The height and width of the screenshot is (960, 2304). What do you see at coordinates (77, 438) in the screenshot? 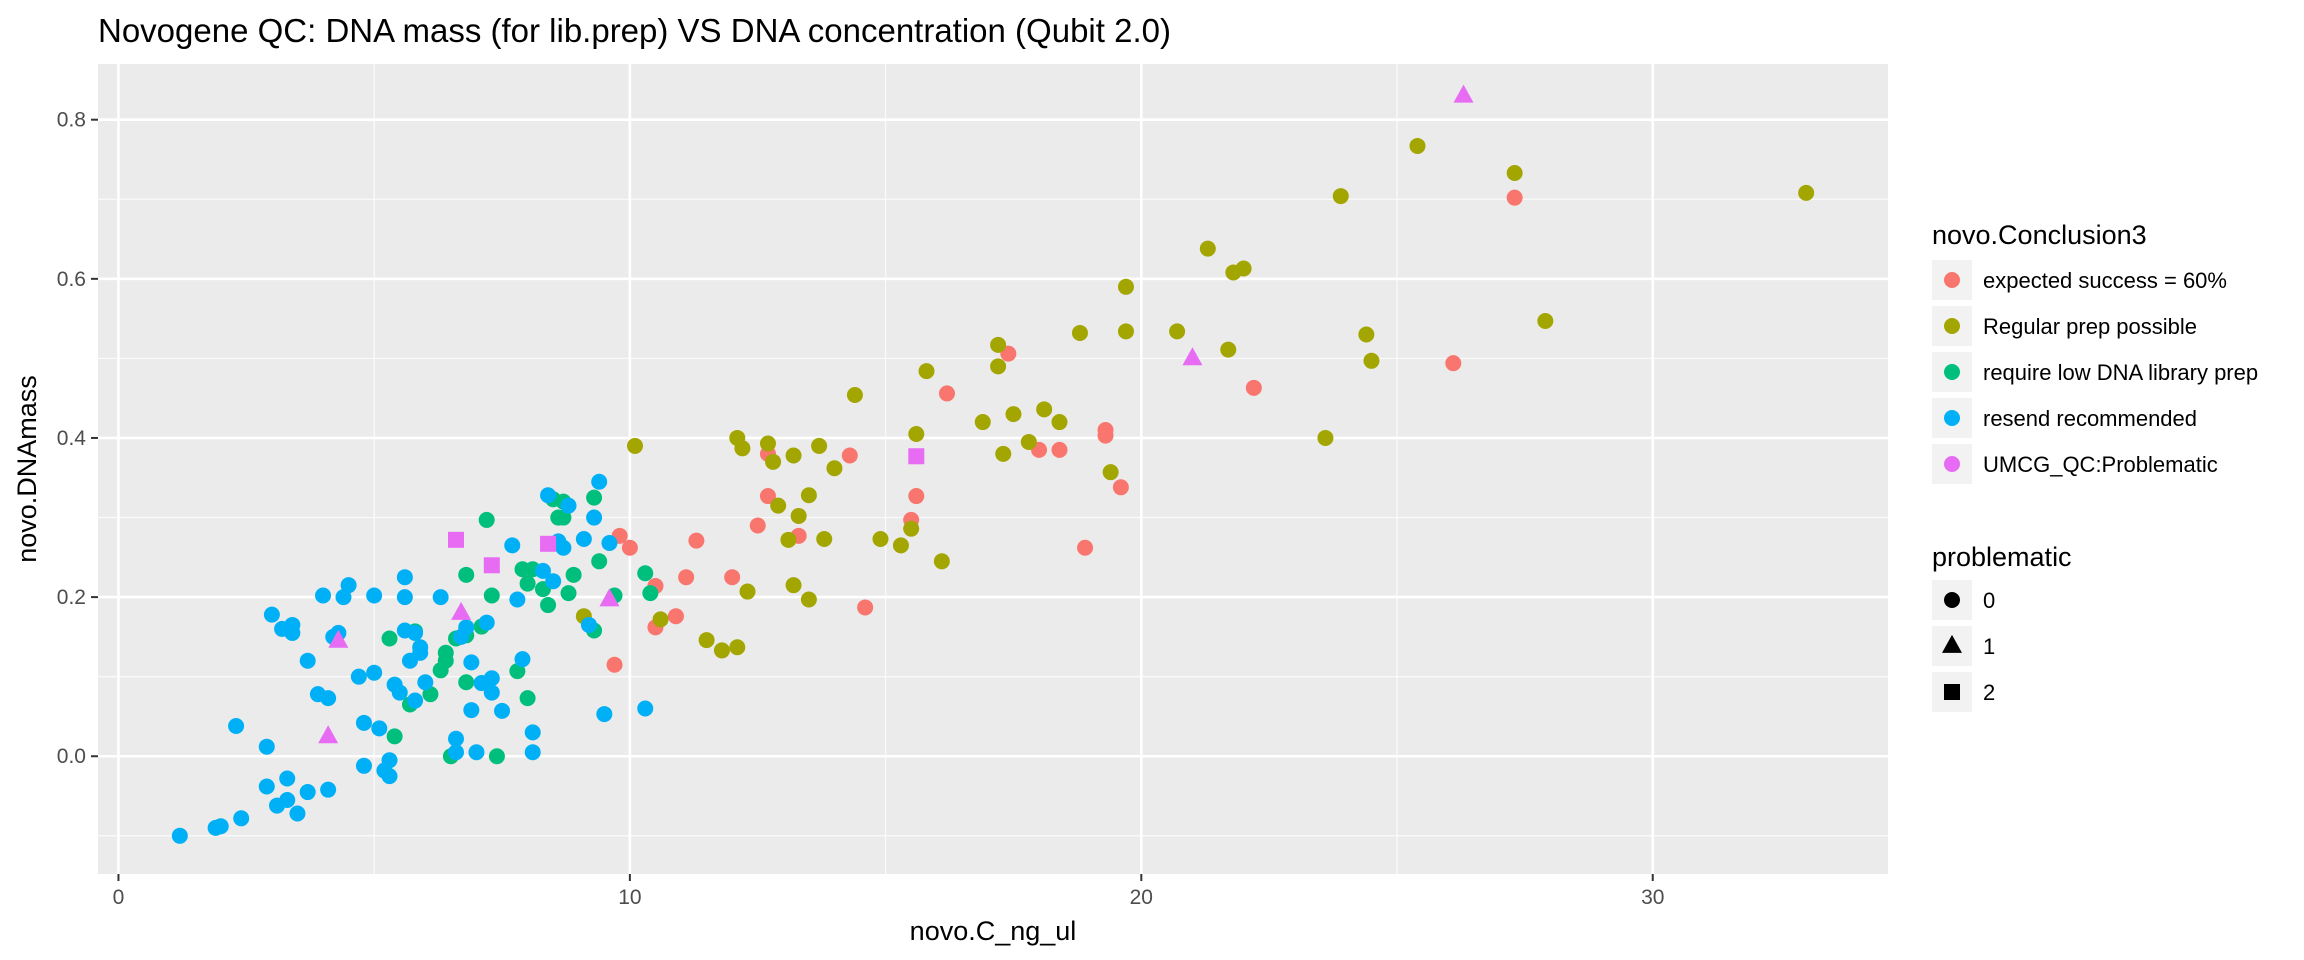
I see `y-axis: 0.0 0.2 0.4 0.6 0.8` at bounding box center [77, 438].